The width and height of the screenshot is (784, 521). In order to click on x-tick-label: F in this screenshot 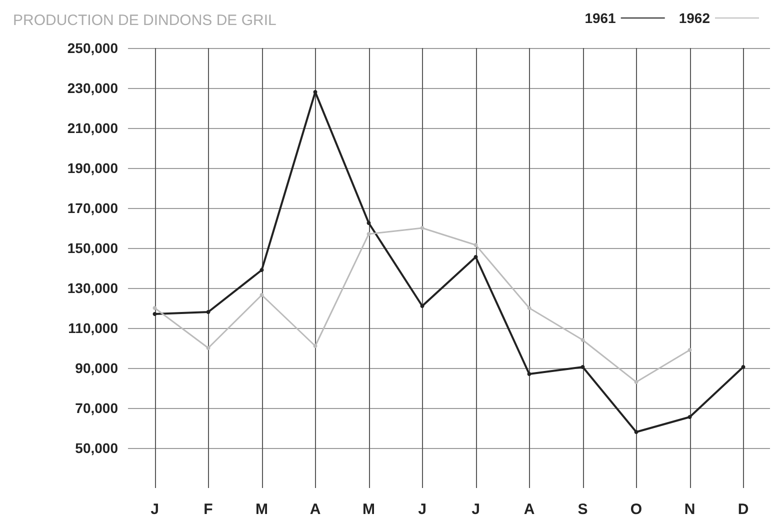, I will do `click(208, 509)`.